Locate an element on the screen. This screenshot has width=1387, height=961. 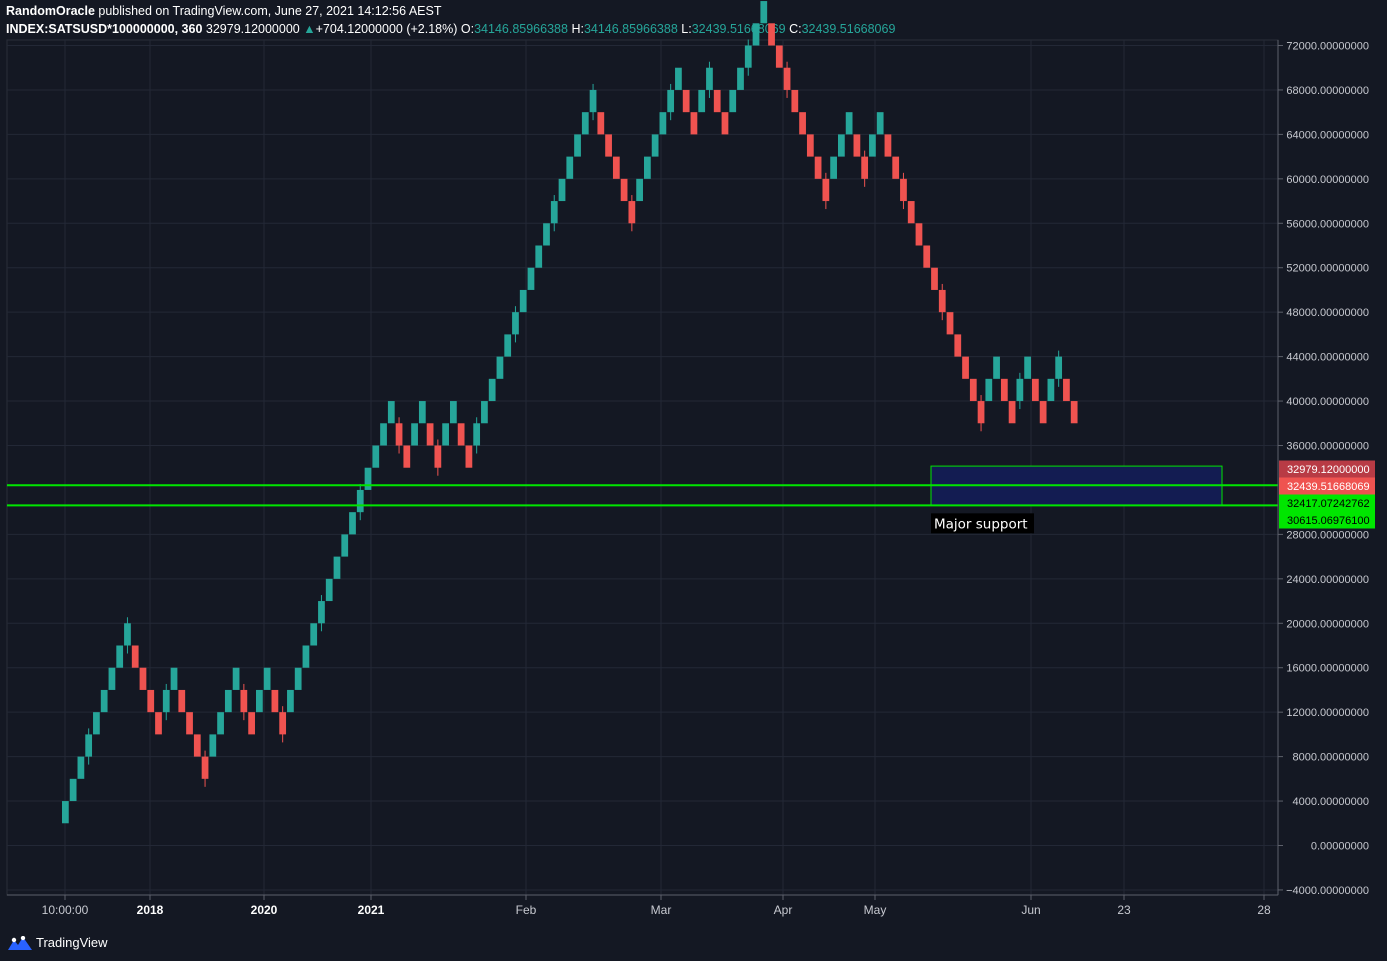
y-tick-label: −4000.00000000 is located at coordinates (1327, 891).